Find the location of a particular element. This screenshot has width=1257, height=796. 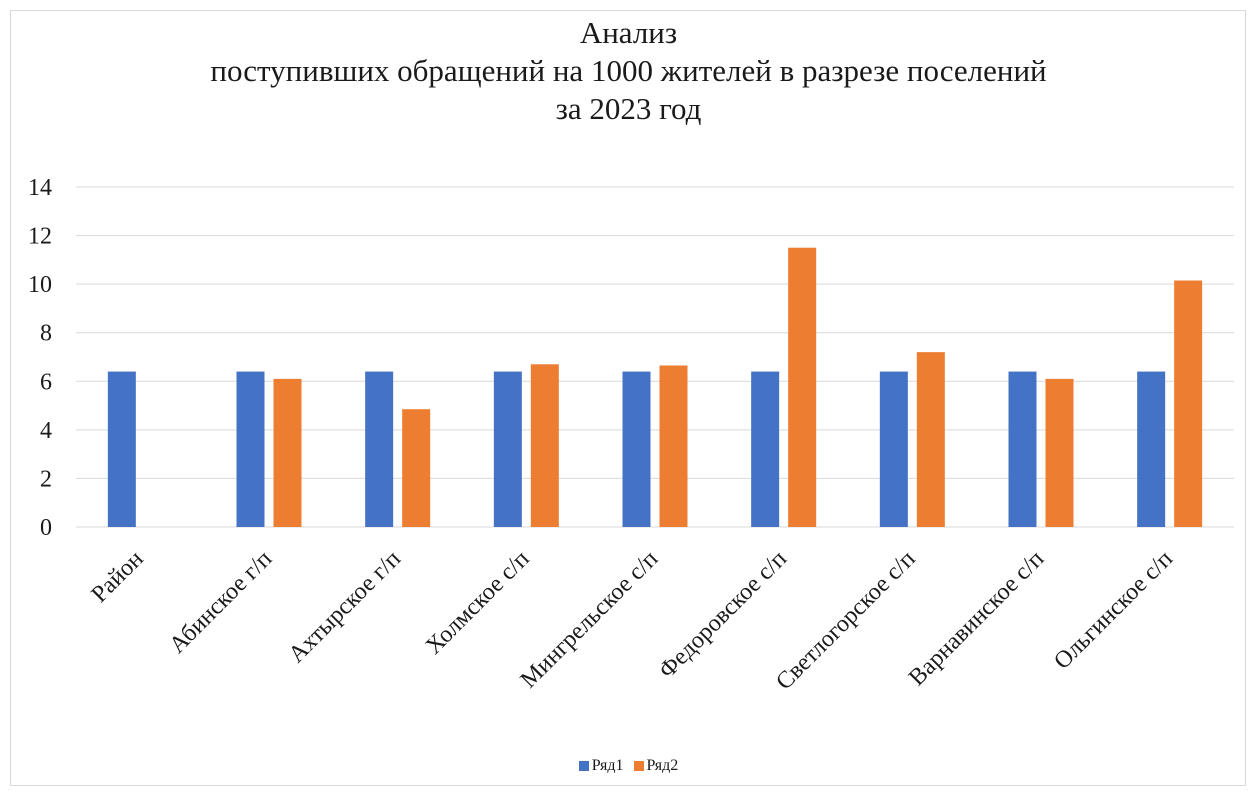

y-tick-label: 12 is located at coordinates (40, 237).